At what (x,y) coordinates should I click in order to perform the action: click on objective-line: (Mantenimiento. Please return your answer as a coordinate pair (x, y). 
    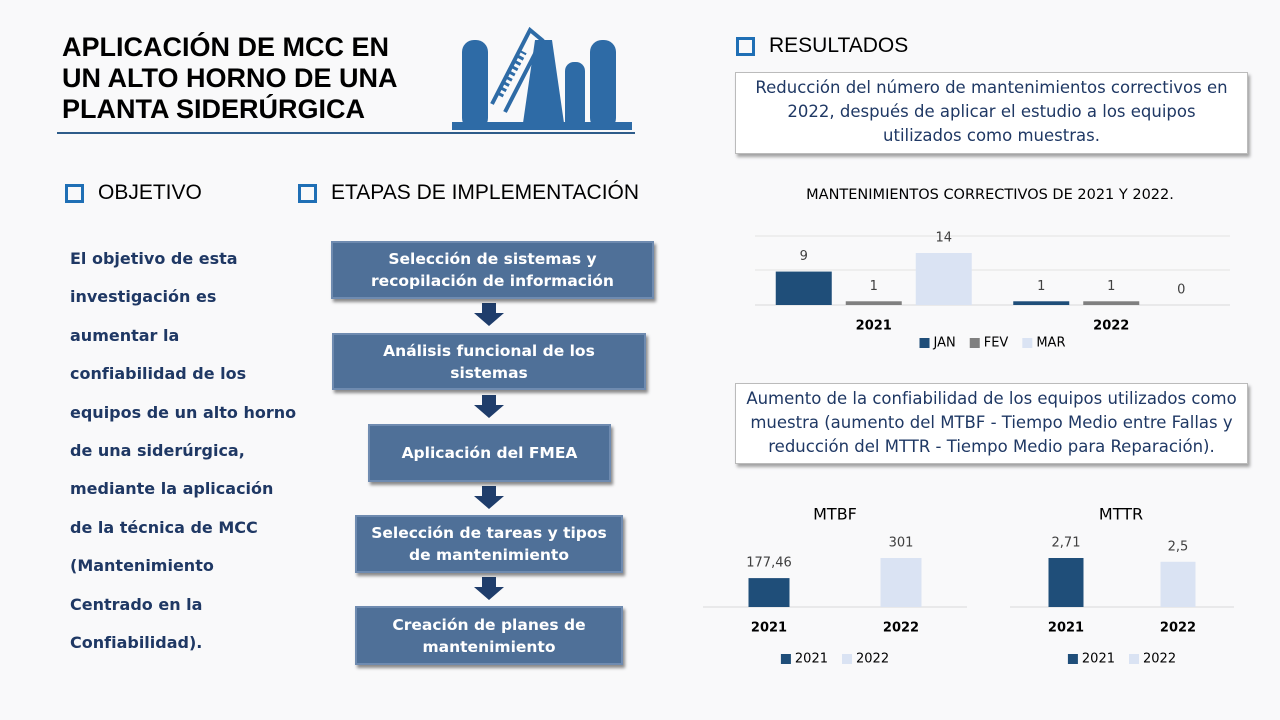
    Looking at the image, I should click on (142, 566).